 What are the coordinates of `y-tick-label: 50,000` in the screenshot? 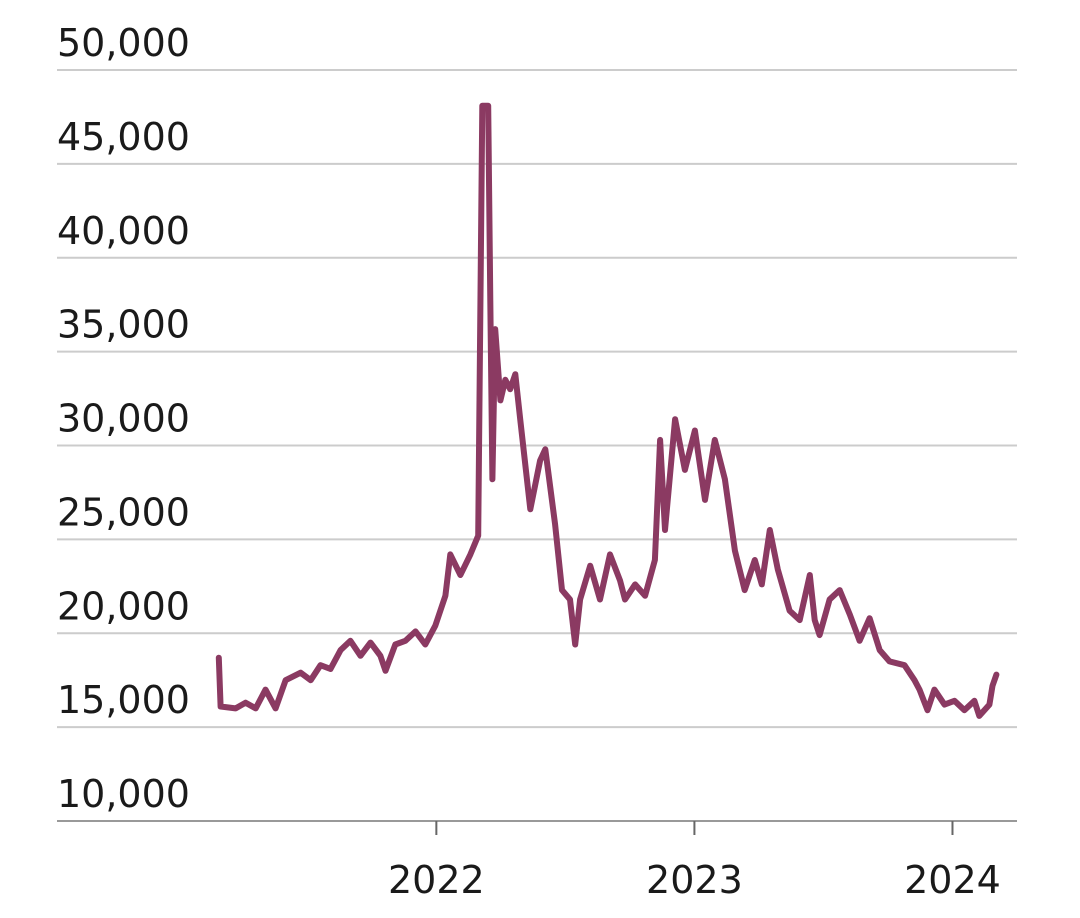 It's located at (123, 43).